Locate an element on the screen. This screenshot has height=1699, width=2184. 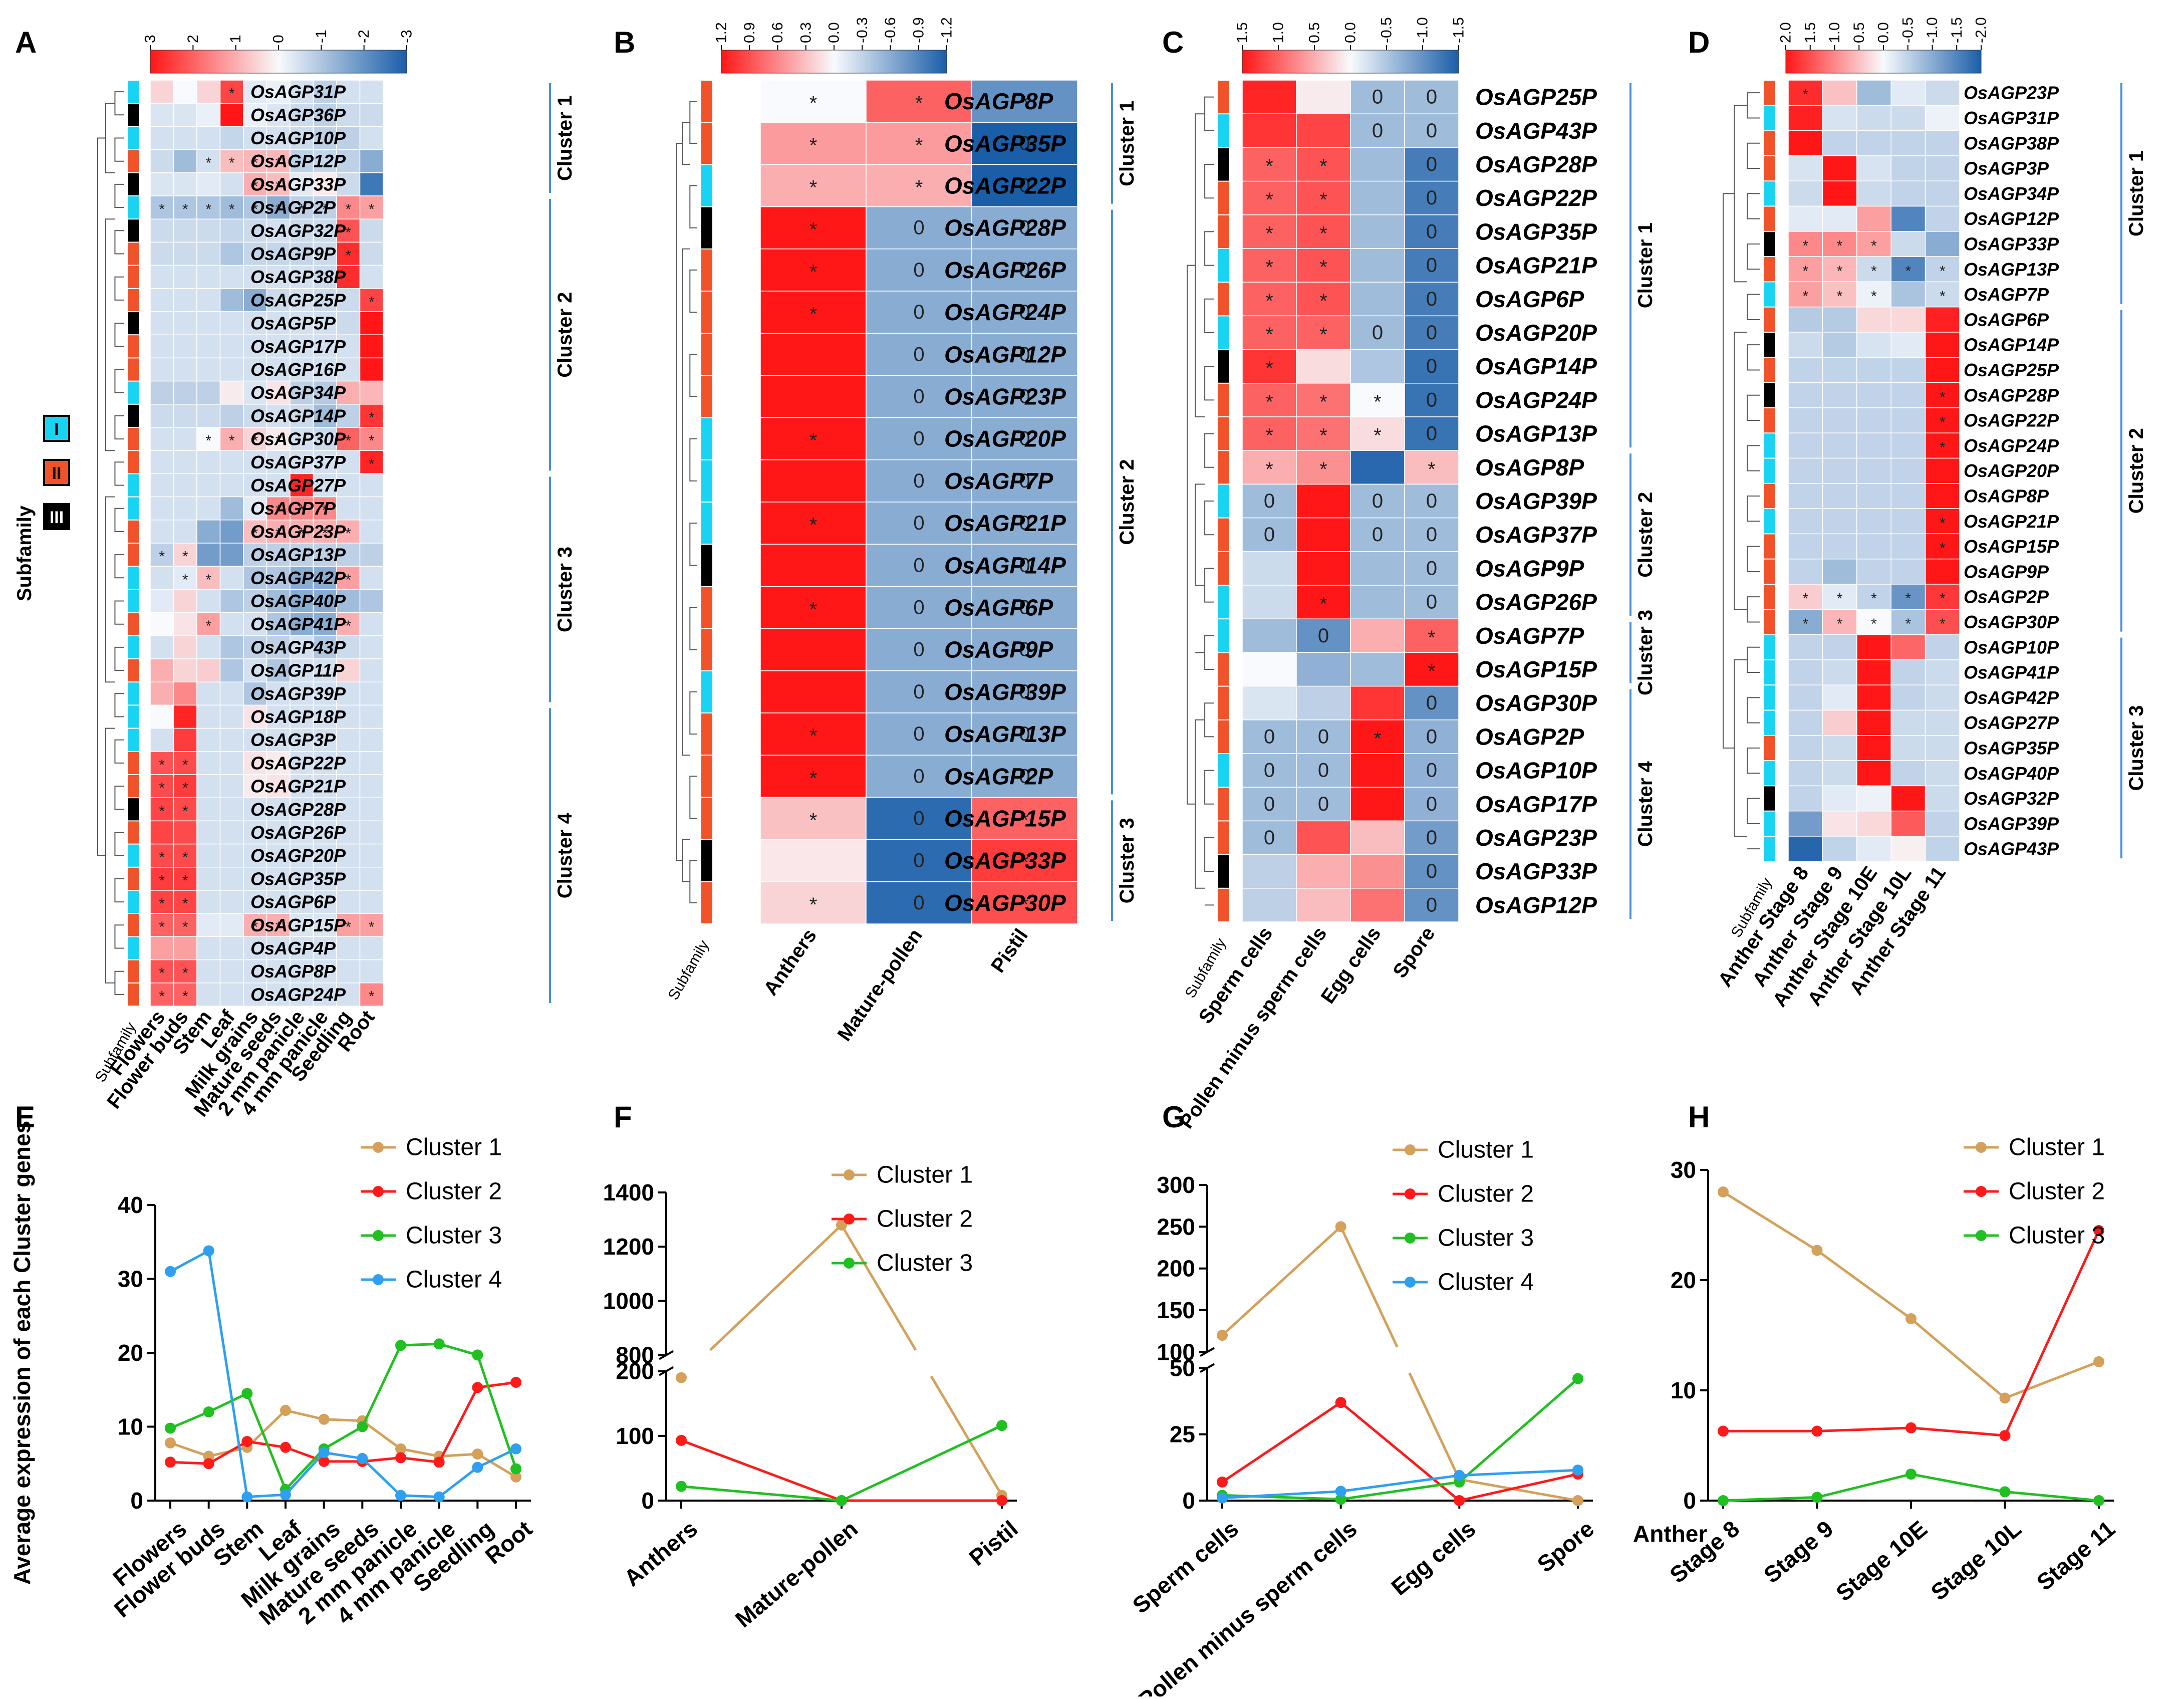
gene-label: OsAGP33P is located at coordinates (1536, 871).